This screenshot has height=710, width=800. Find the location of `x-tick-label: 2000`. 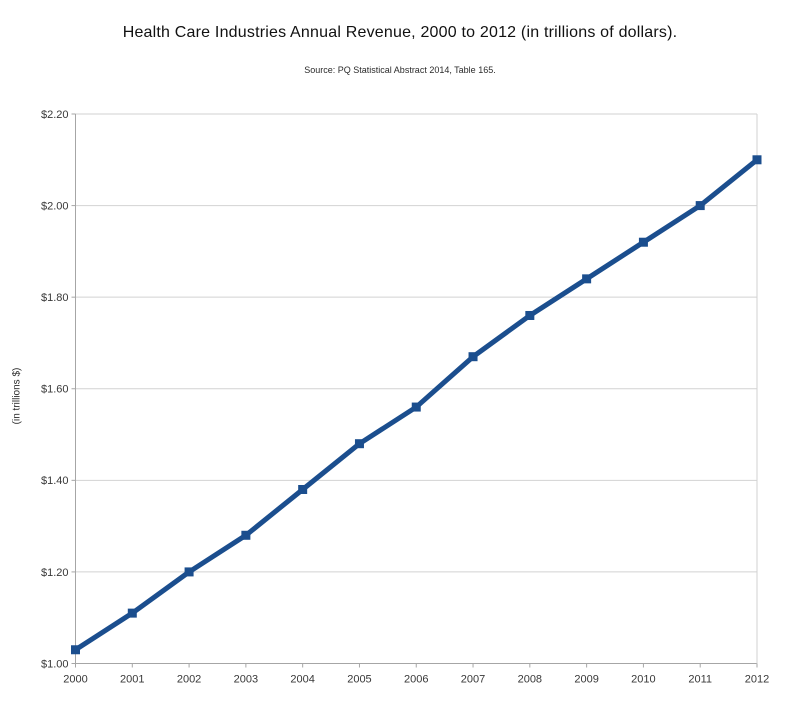

x-tick-label: 2000 is located at coordinates (75, 679).